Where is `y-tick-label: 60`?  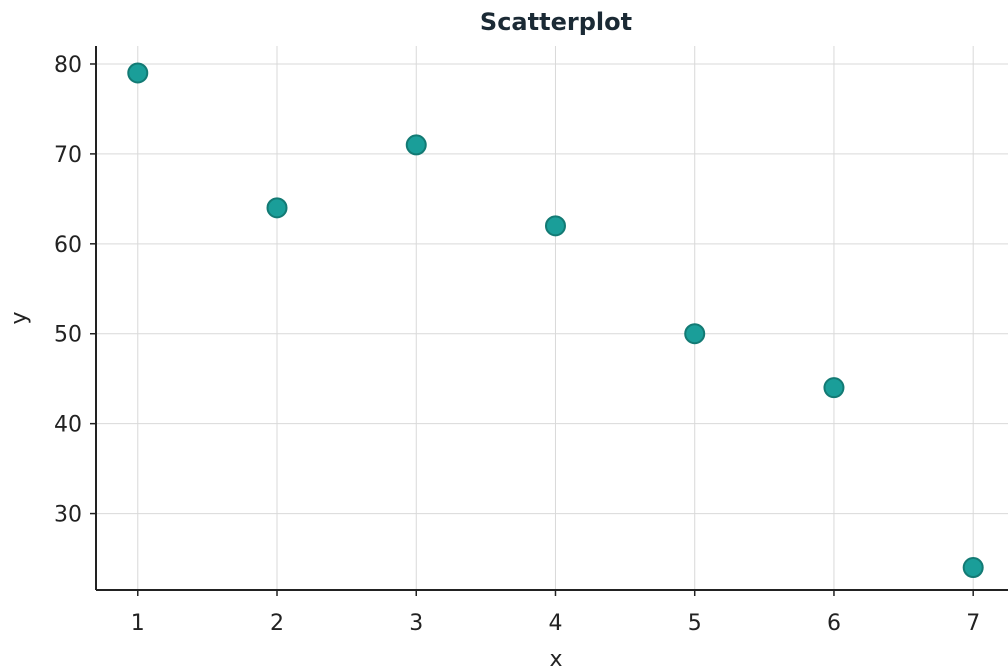 y-tick-label: 60 is located at coordinates (68, 245).